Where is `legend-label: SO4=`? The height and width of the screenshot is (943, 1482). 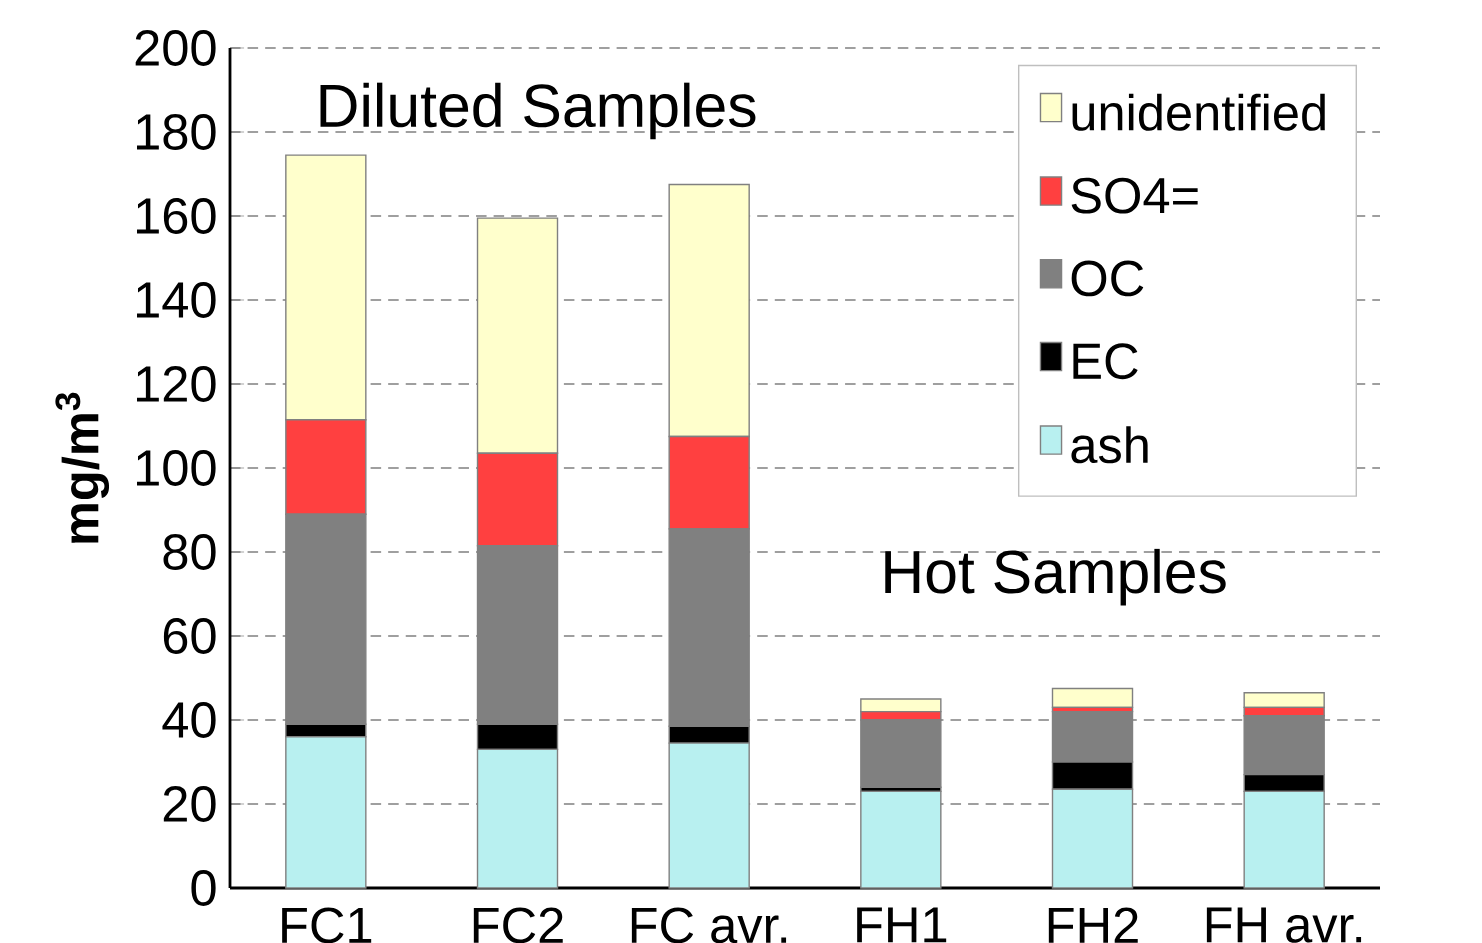
legend-label: SO4= is located at coordinates (1134, 195).